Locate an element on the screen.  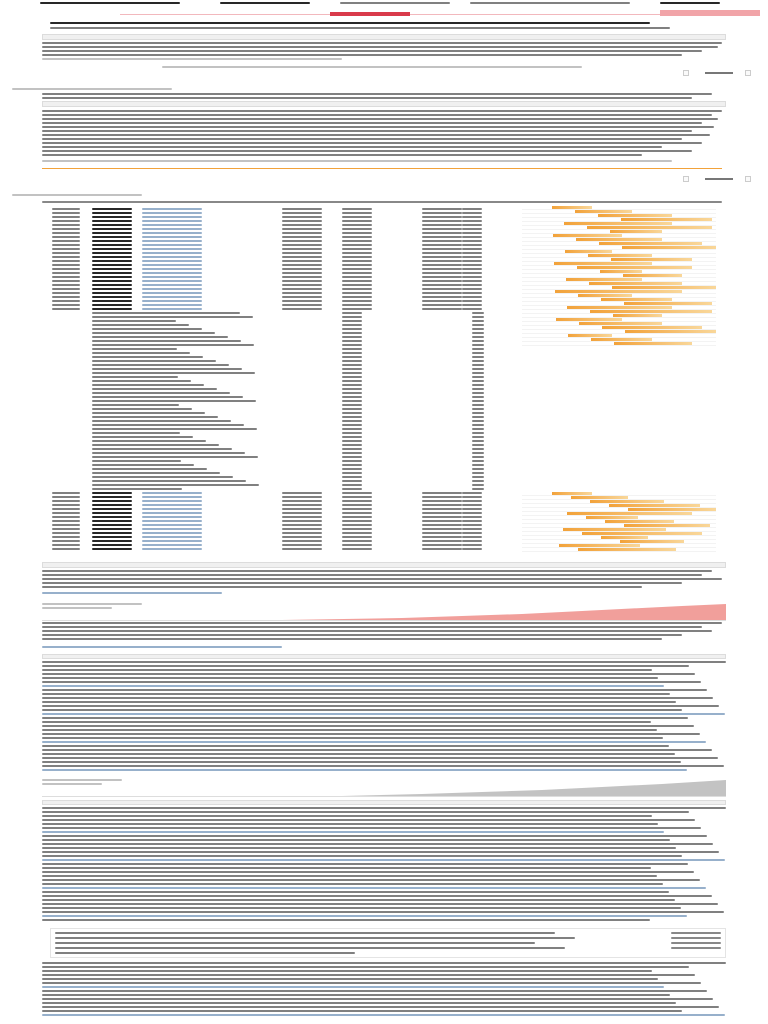
section-four-header is located at coordinates (384, 565).